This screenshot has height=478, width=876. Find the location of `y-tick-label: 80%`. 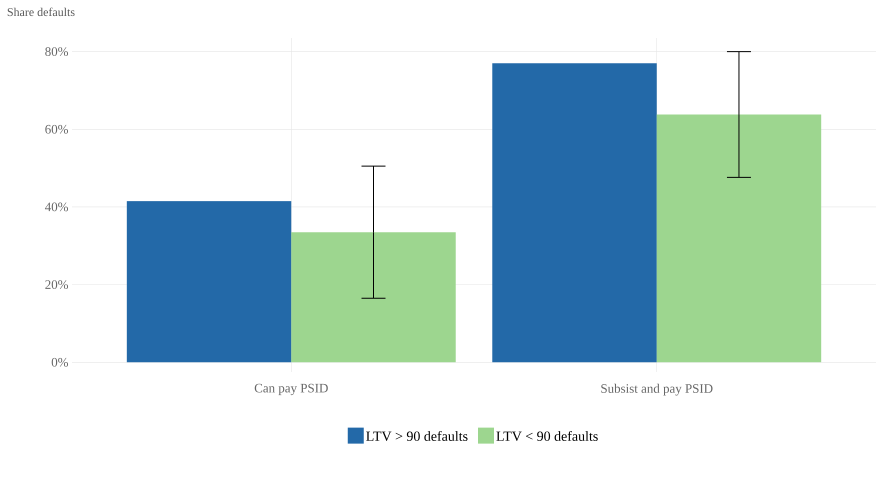

y-tick-label: 80% is located at coordinates (56, 51).